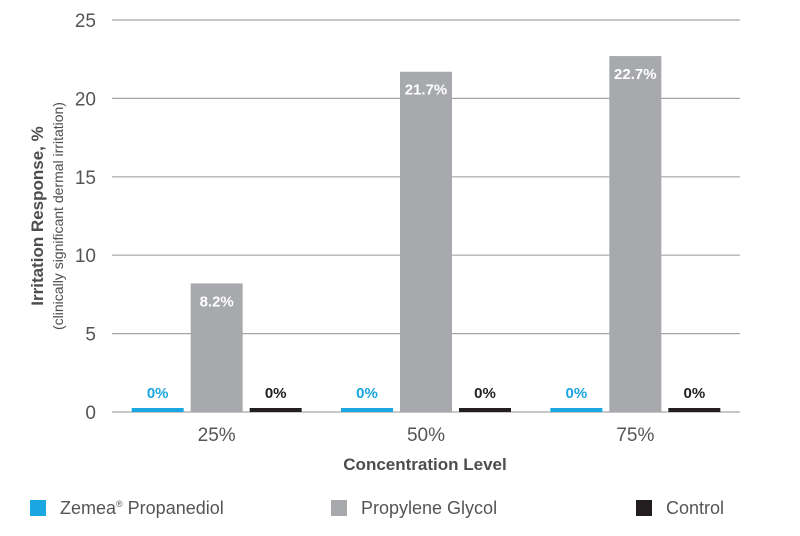 The width and height of the screenshot is (800, 536). I want to click on data-label-propylene-glycol-3: 22.7%, so click(635, 74).